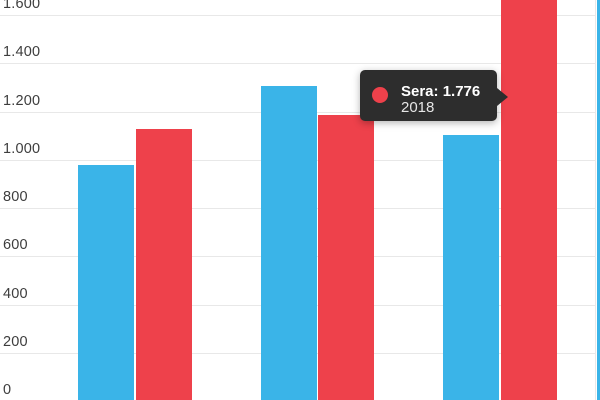 The height and width of the screenshot is (400, 600). I want to click on tooltip-subtitle: 2018, so click(418, 107).